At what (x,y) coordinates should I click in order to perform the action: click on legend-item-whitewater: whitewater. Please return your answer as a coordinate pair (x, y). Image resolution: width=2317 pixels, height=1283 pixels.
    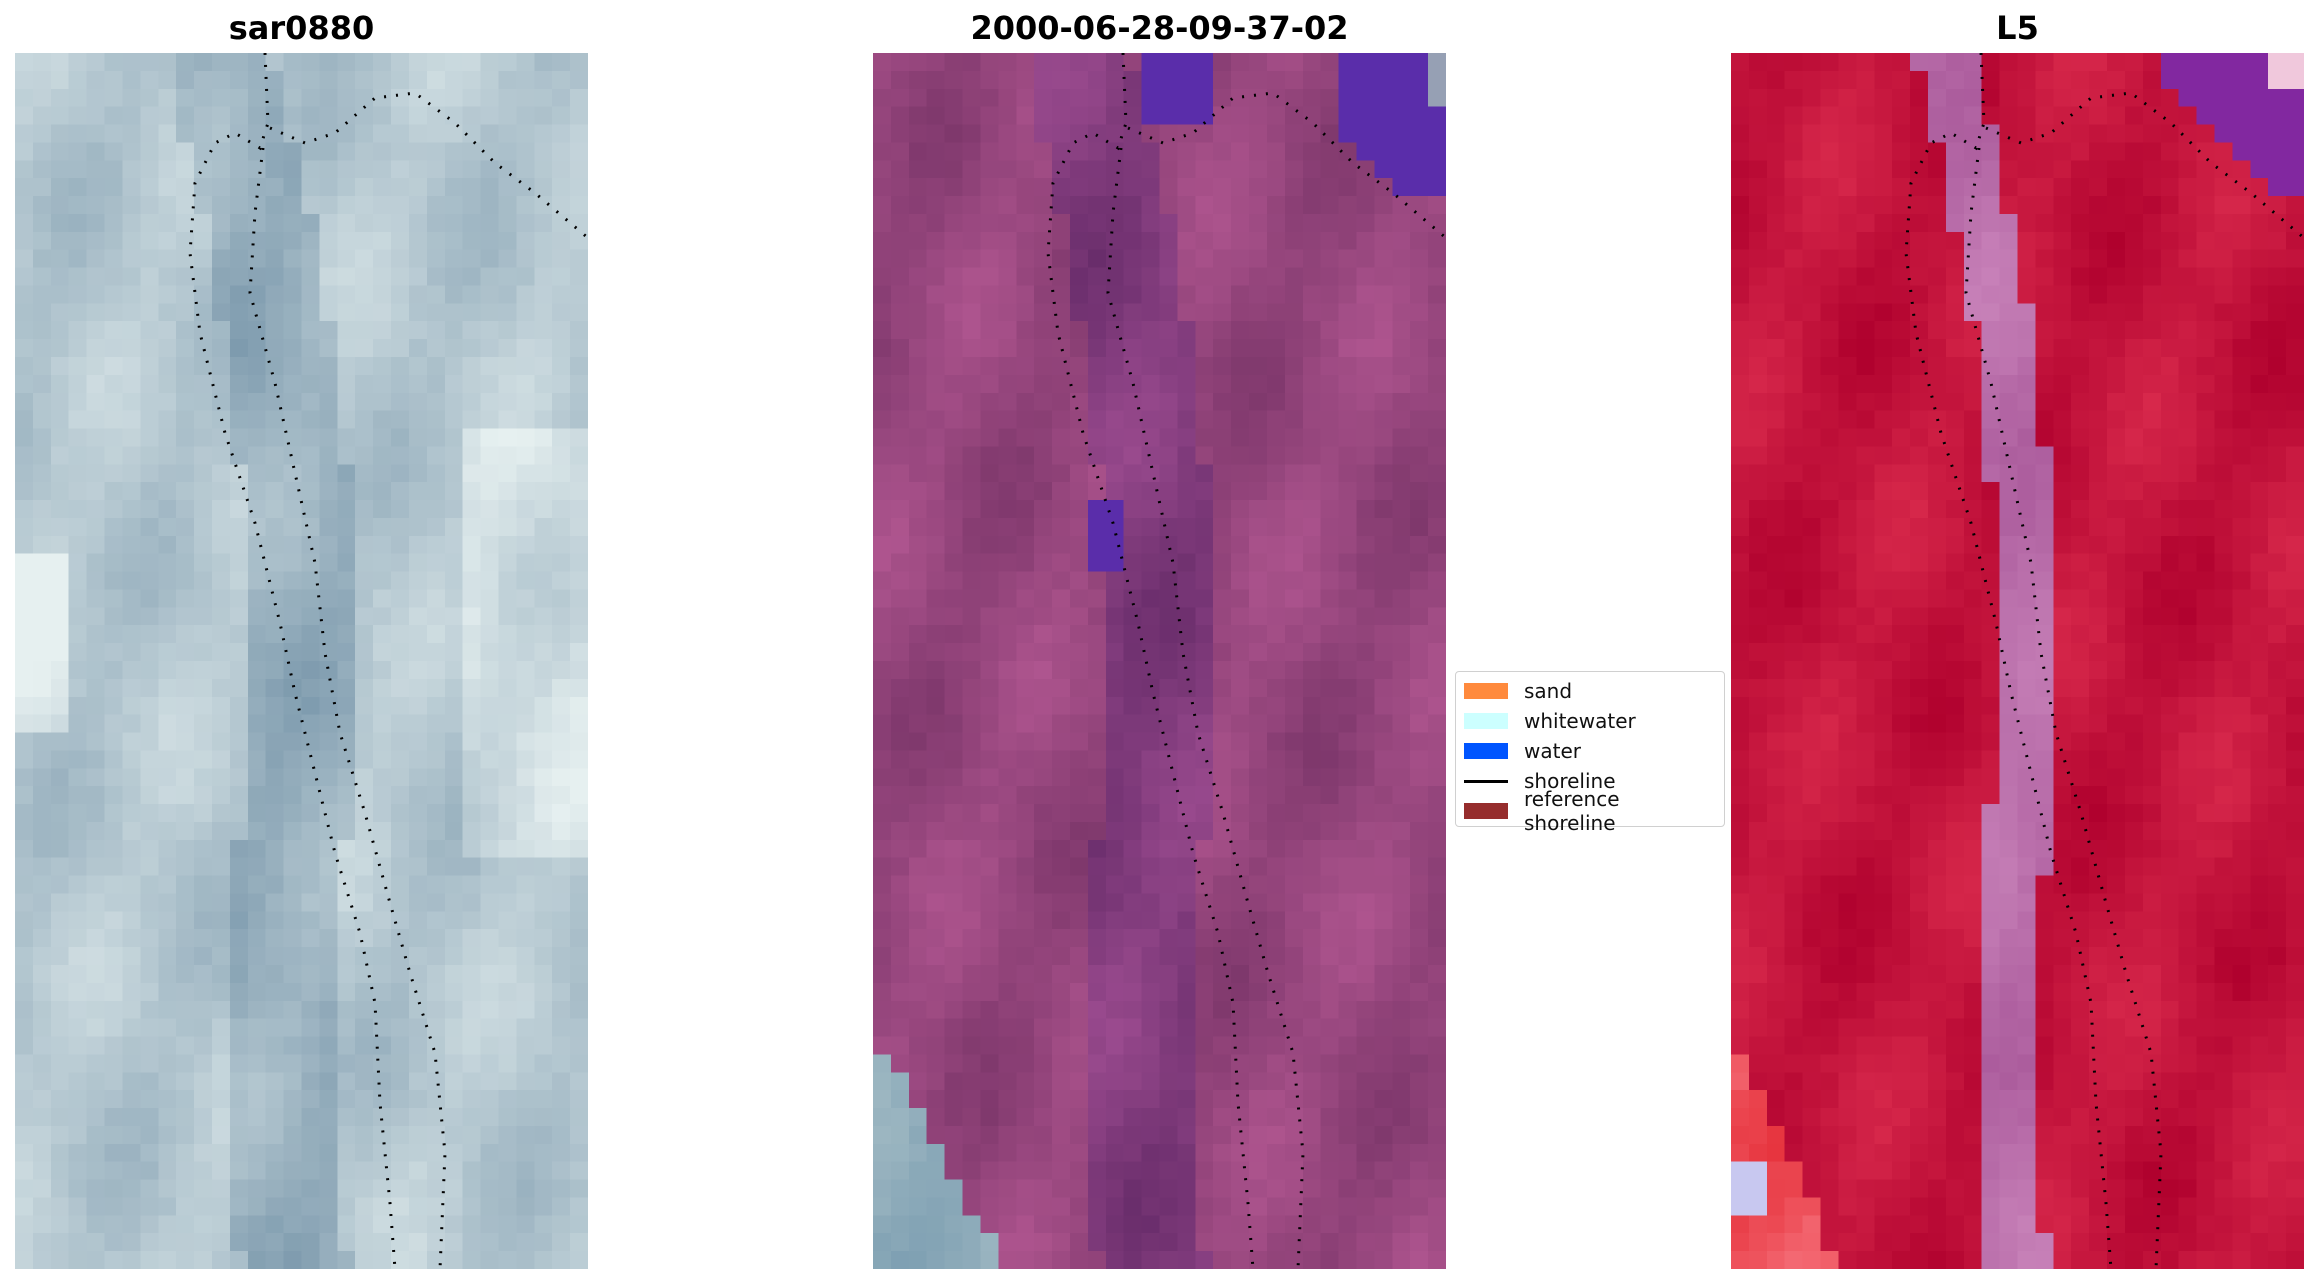
    Looking at the image, I should click on (1590, 721).